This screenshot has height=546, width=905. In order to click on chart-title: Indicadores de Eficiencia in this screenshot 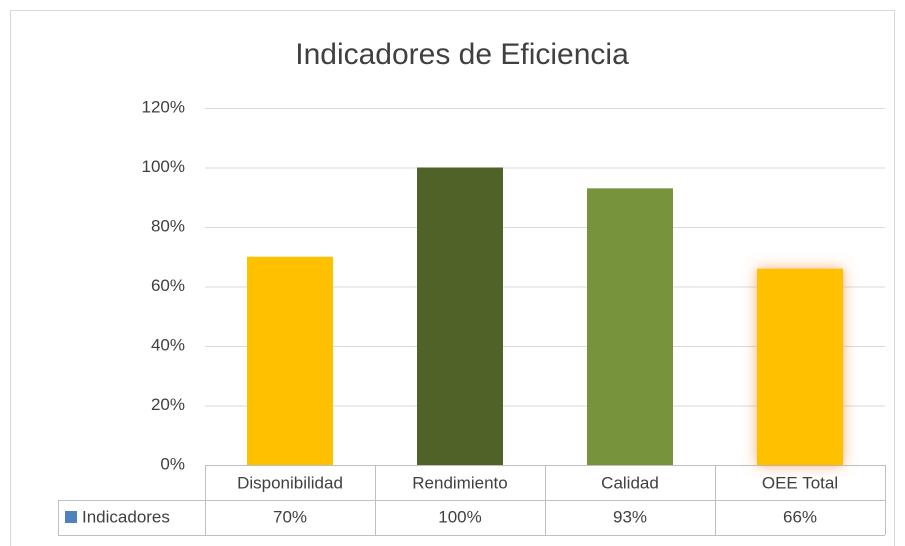, I will do `click(462, 54)`.